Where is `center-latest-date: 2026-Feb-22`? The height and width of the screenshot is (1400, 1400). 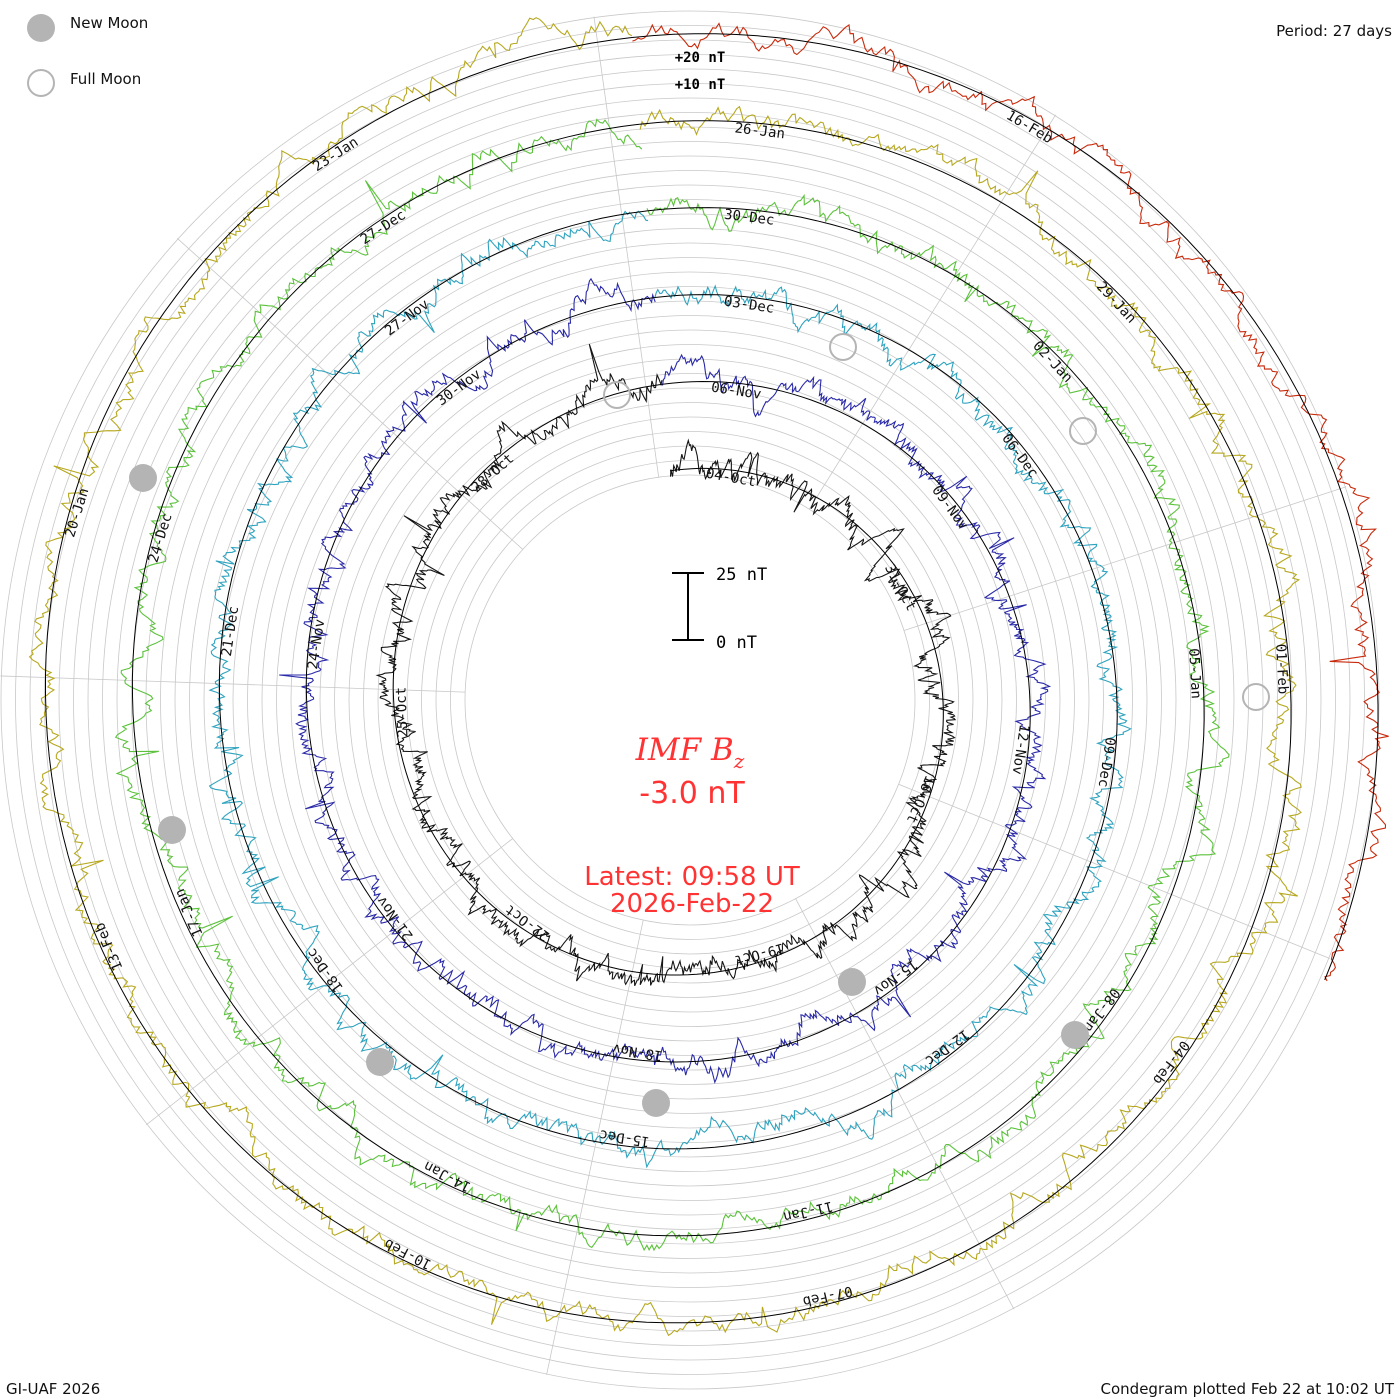
center-latest-date: 2026-Feb-22 is located at coordinates (692, 904).